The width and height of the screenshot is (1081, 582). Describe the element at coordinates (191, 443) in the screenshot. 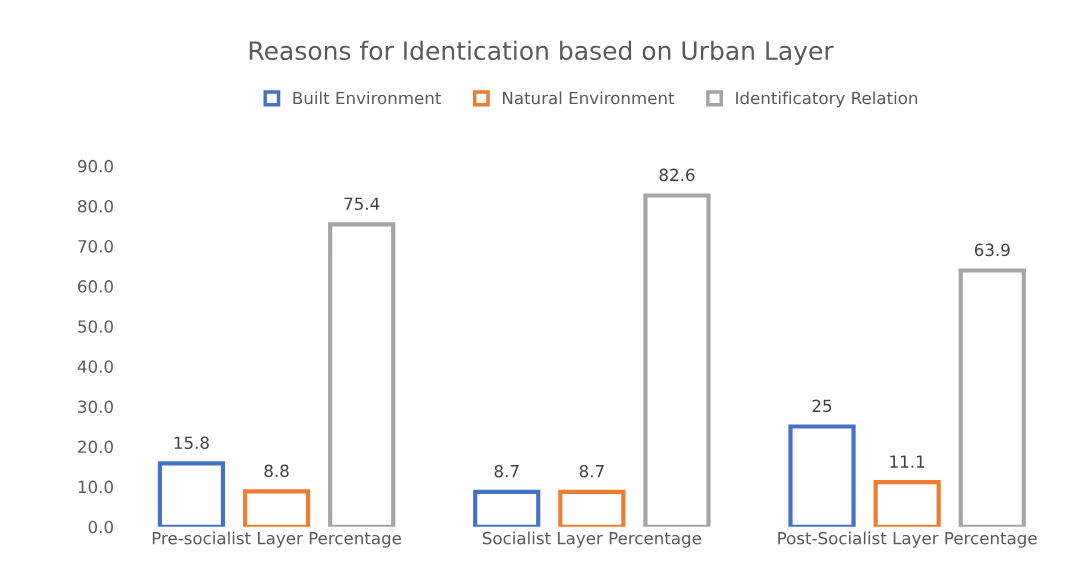

I see `data-label: 15.8` at that location.